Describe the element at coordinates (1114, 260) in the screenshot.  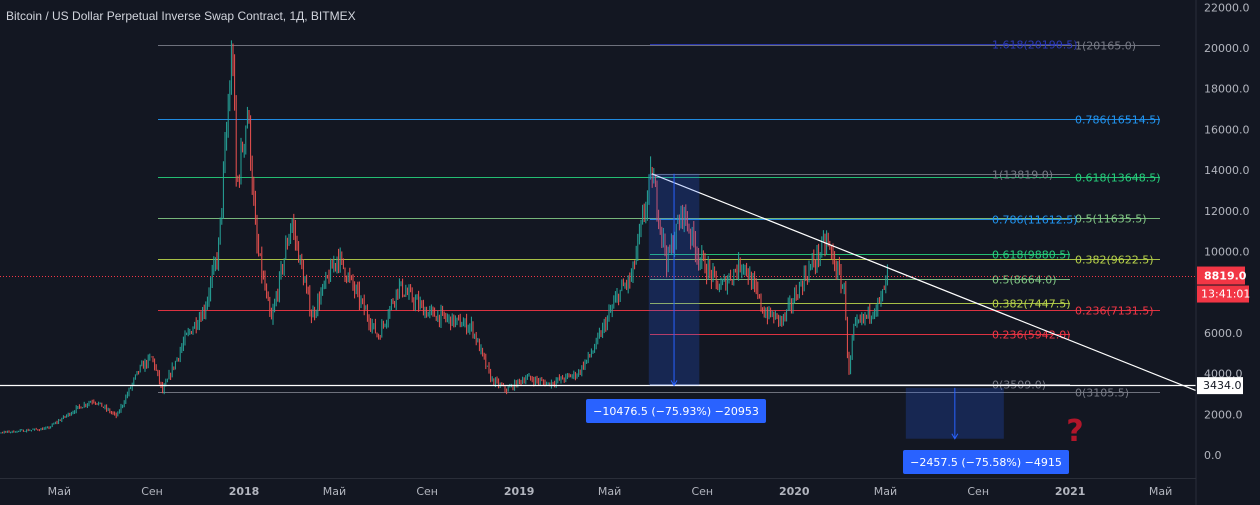
I see `fib-level-label: 0.382(9622.5)` at that location.